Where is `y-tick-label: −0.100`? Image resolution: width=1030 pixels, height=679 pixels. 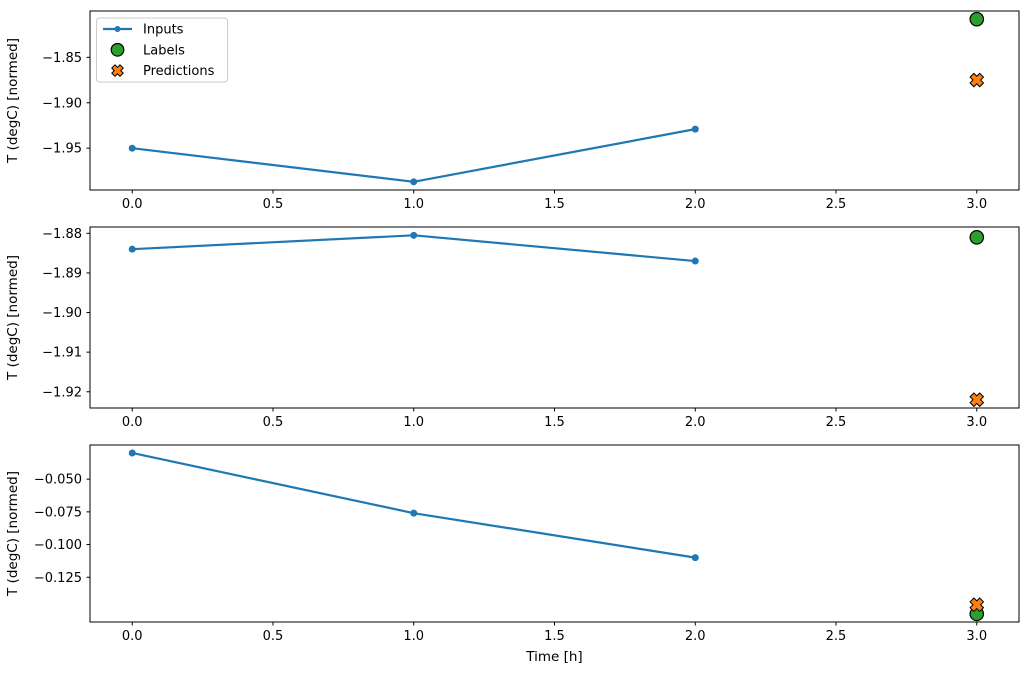 y-tick-label: −0.100 is located at coordinates (58, 545).